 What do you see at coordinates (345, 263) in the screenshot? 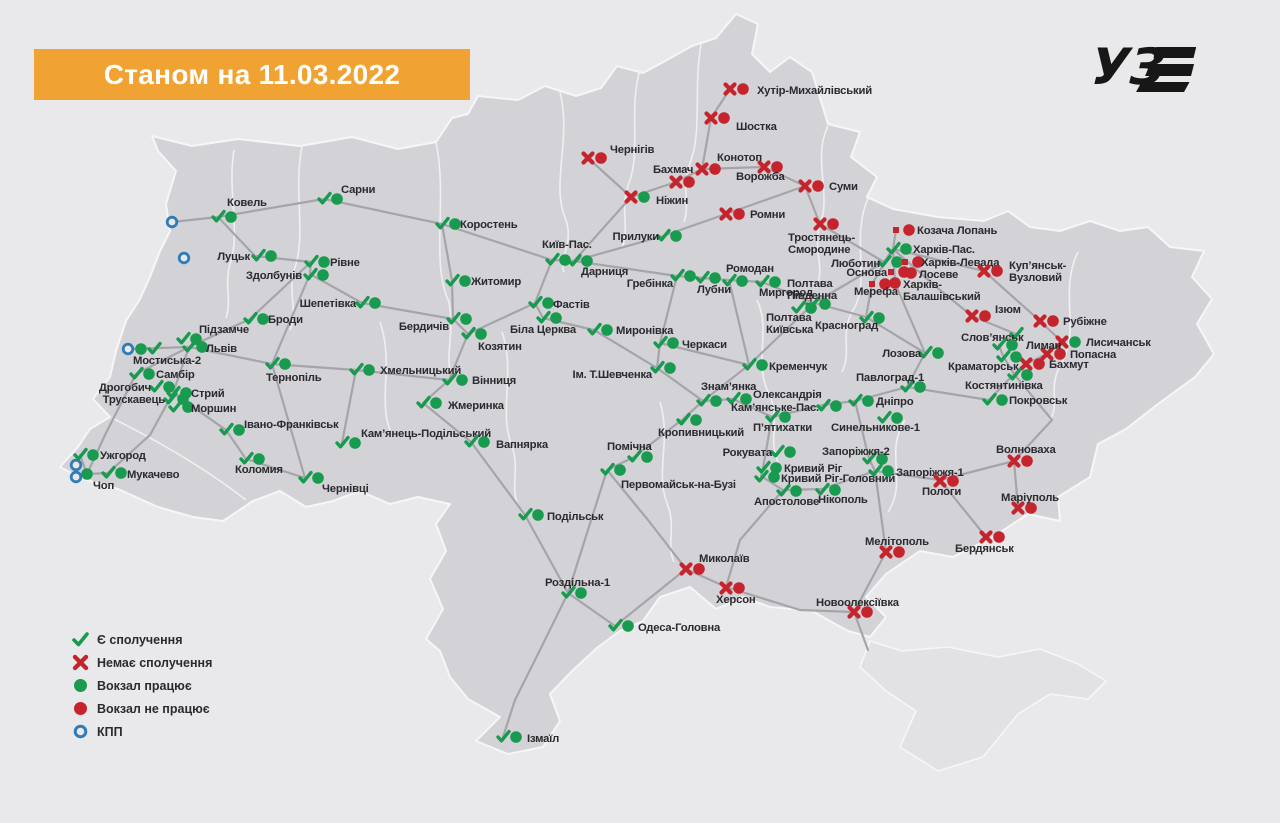
I see `station-label: Рівне` at bounding box center [345, 263].